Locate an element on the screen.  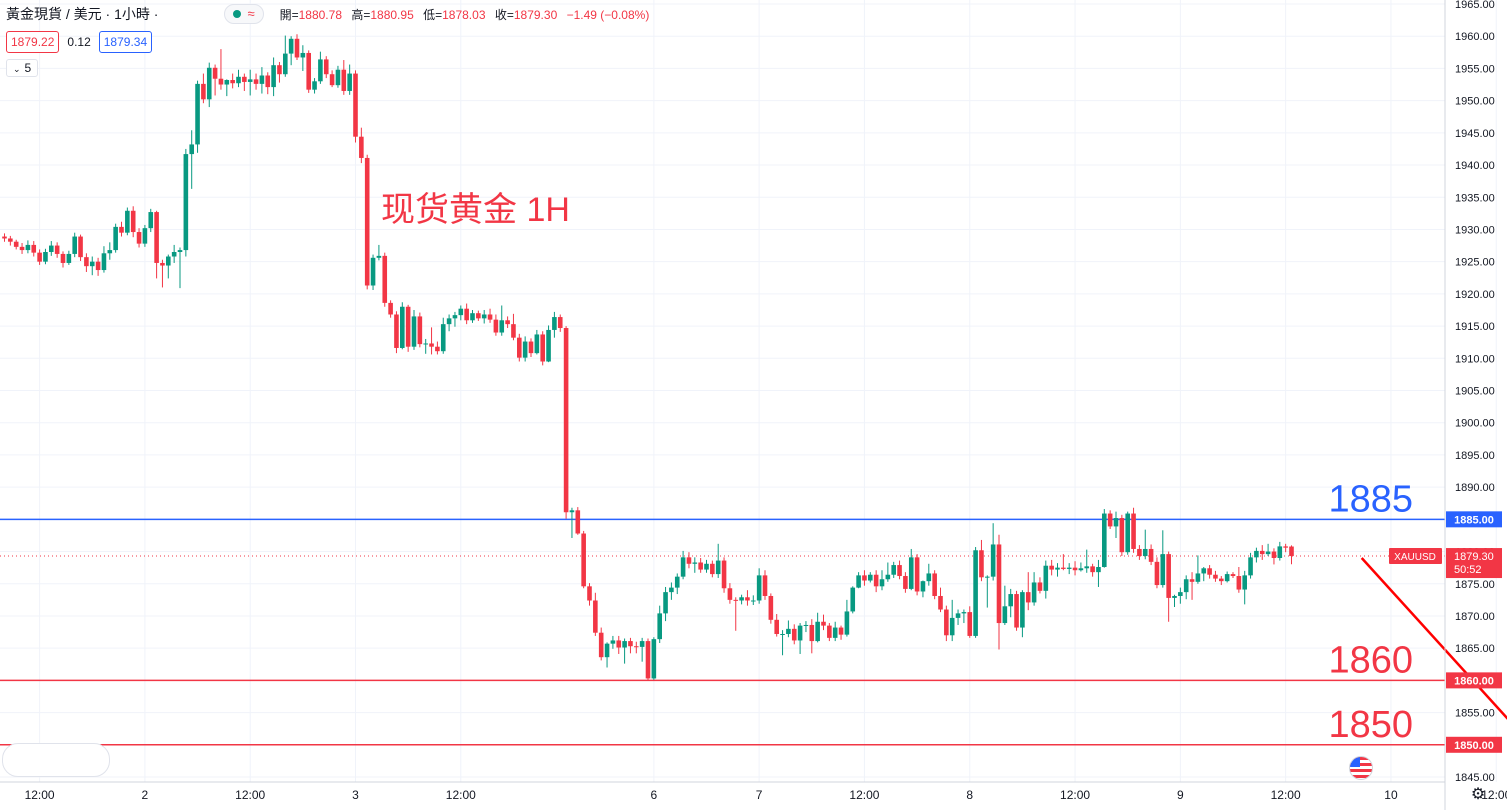
x-tick-label: 3 is located at coordinates (355, 795).